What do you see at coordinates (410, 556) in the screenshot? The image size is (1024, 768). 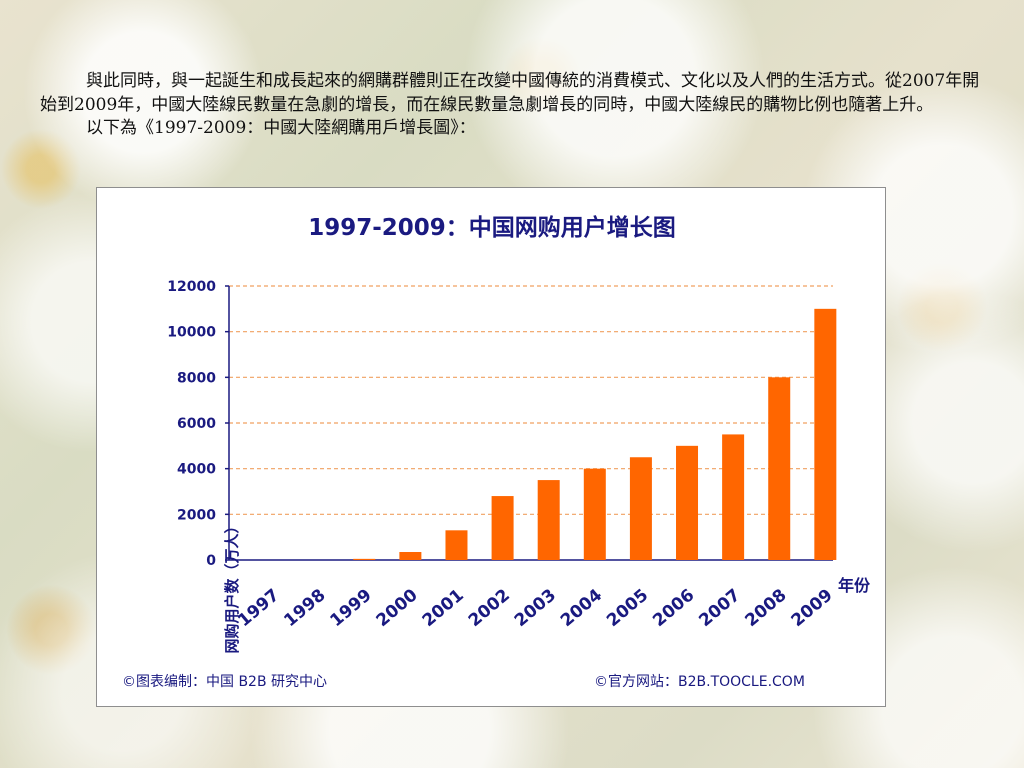 I see `bar-2000` at bounding box center [410, 556].